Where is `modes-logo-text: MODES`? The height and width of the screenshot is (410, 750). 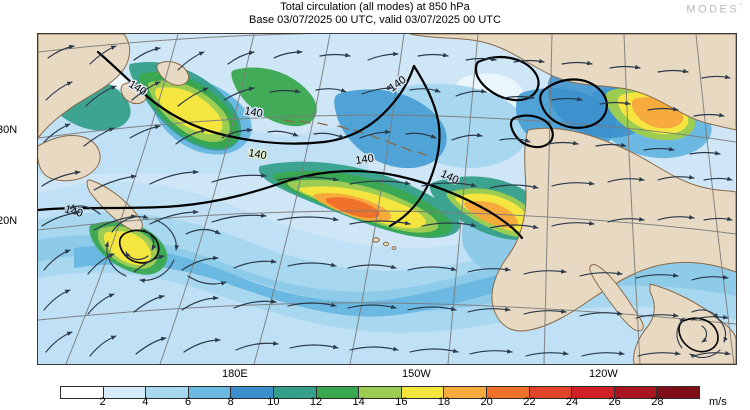
modes-logo-text: MODES is located at coordinates (713, 9).